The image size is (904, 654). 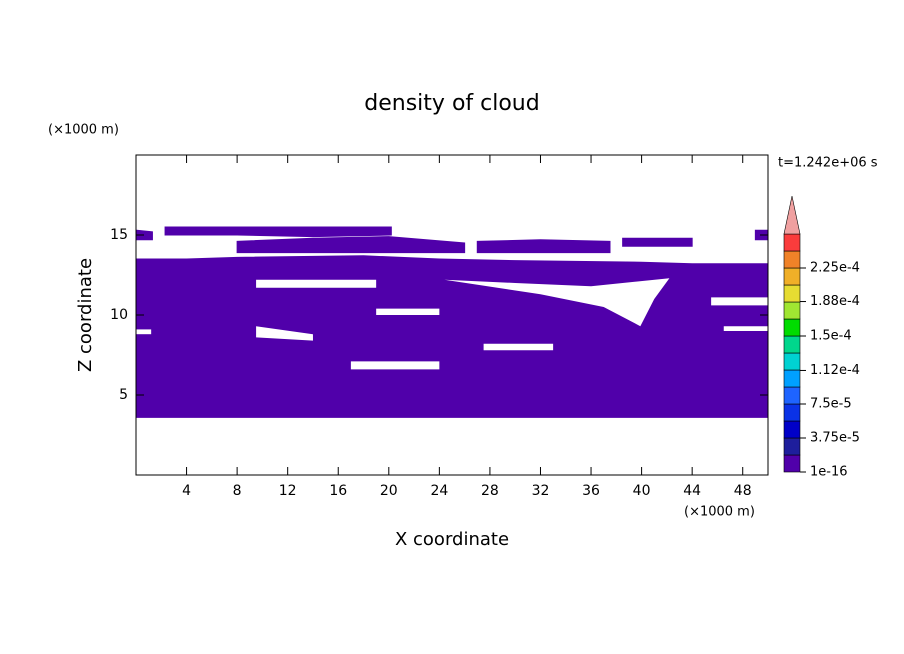 I want to click on x-axis-label: X coordinate, so click(x=452, y=539).